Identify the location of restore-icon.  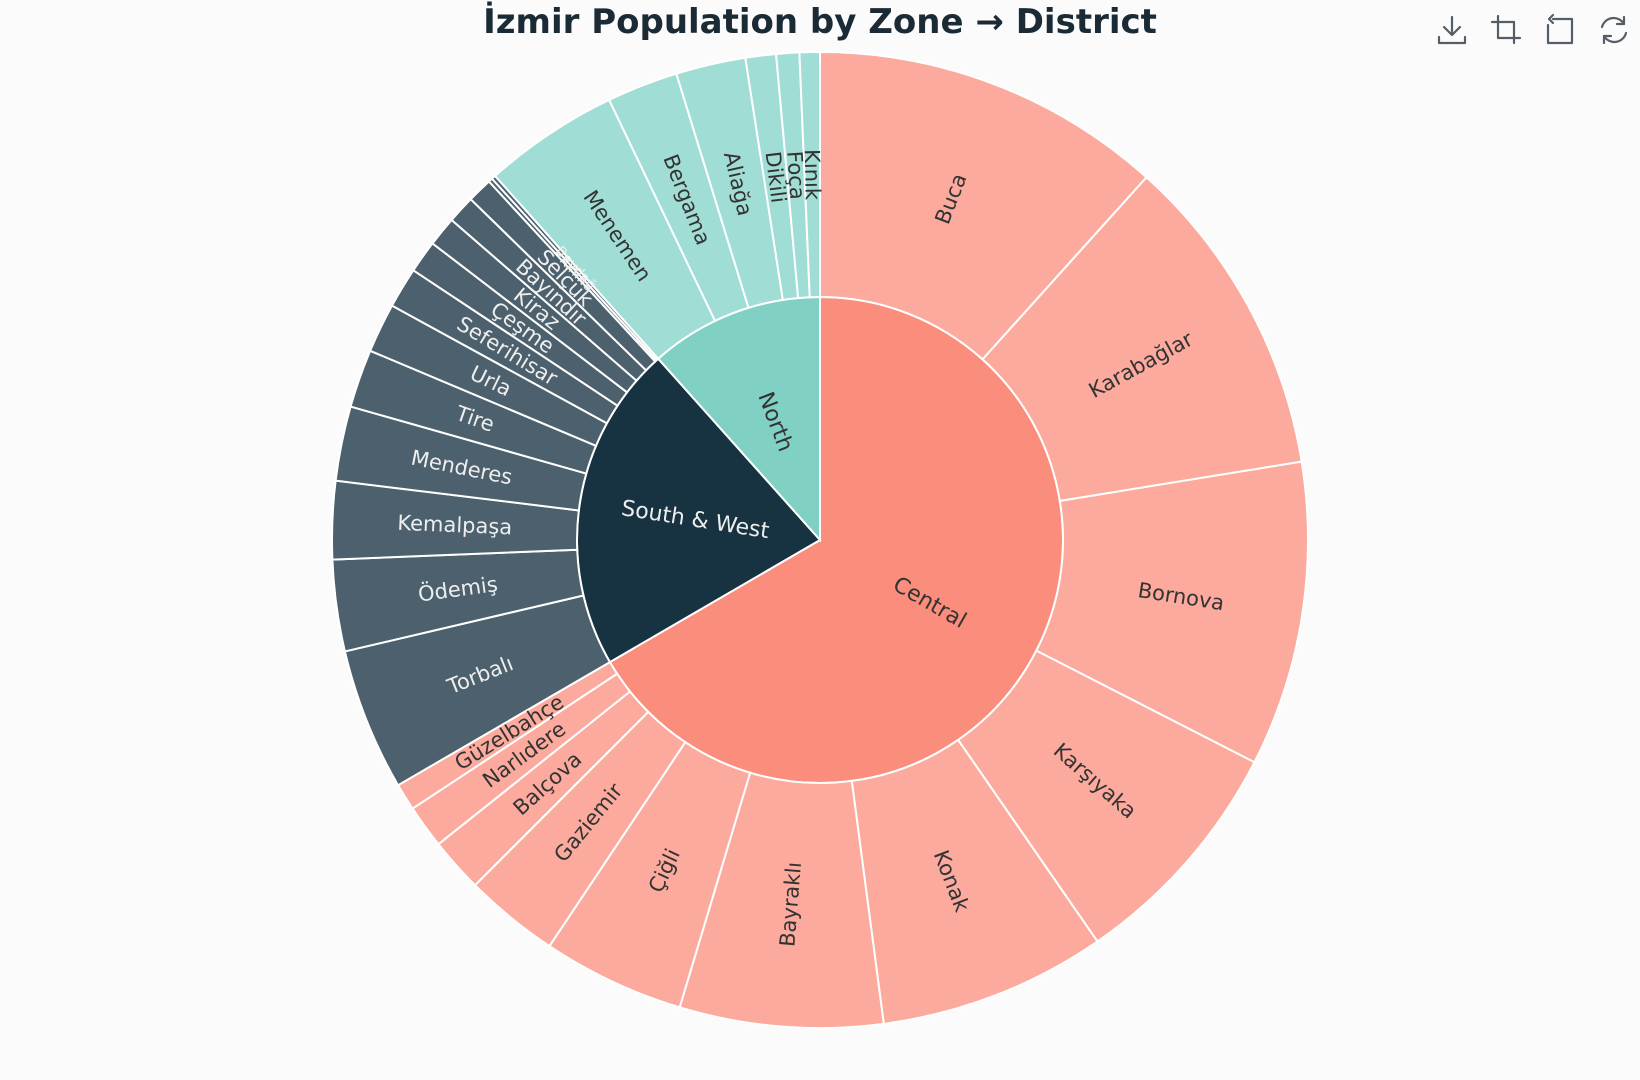
(1614, 30).